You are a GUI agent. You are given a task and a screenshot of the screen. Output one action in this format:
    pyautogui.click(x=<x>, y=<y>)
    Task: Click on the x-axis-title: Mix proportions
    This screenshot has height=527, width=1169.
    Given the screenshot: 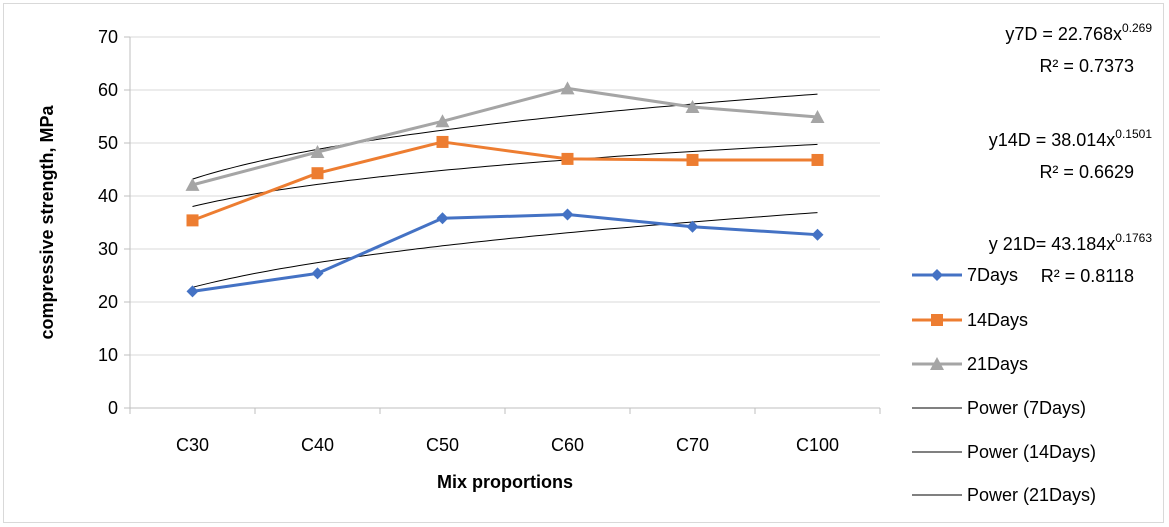 What is the action you would take?
    pyautogui.click(x=505, y=482)
    